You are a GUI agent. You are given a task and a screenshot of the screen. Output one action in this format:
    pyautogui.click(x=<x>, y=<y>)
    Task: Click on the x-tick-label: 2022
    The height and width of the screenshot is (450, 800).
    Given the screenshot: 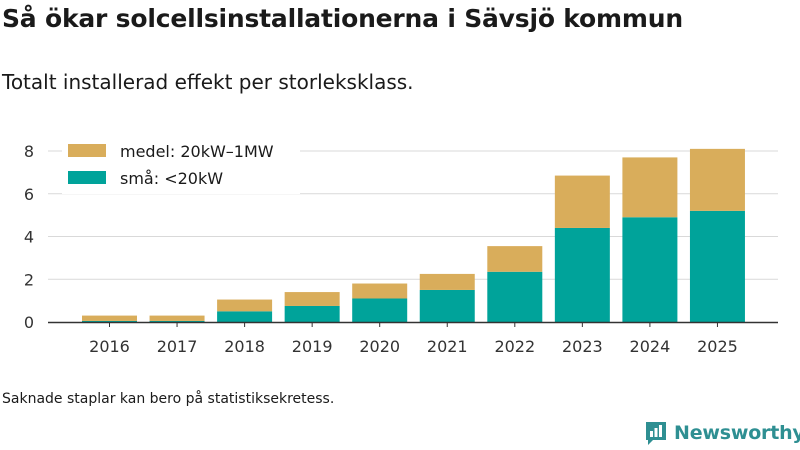 What is the action you would take?
    pyautogui.click(x=514, y=346)
    